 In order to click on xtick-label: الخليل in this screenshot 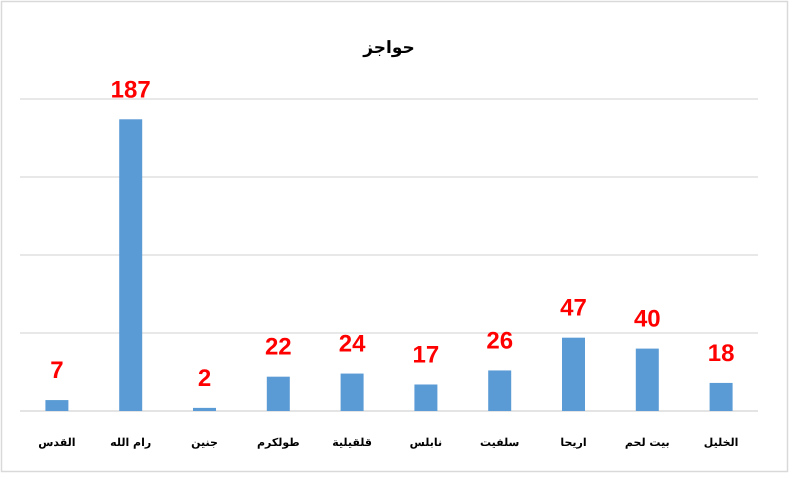, I will do `click(721, 442)`.